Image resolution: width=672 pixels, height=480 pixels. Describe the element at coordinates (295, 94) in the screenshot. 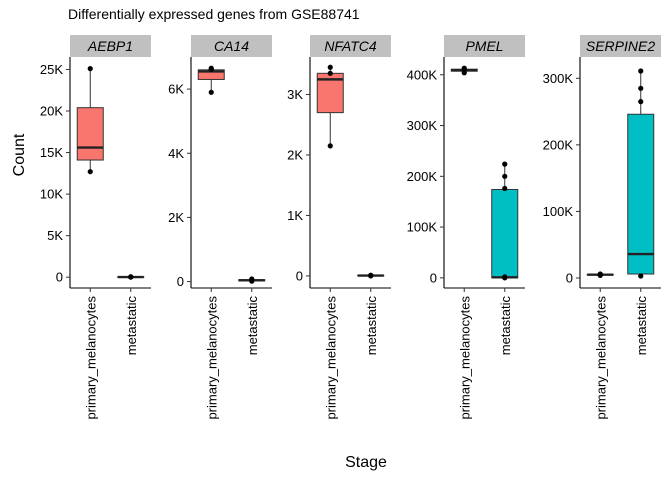

I see `y-tick-label: 3K` at that location.